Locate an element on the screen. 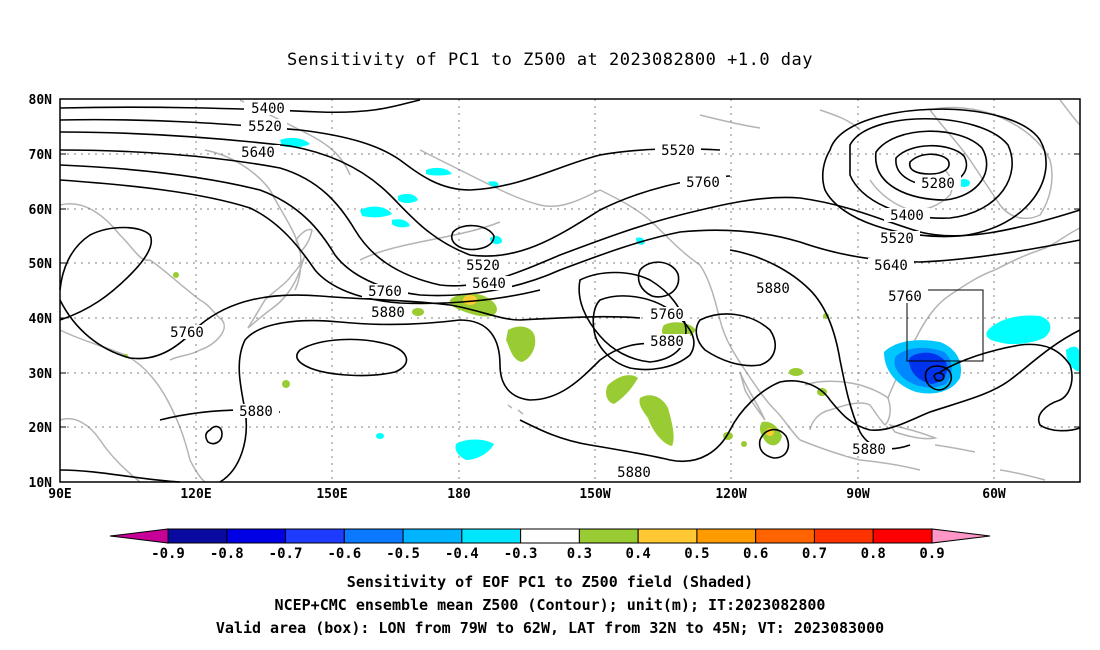 The image size is (1100, 650). colorbar-label: -0.8 is located at coordinates (227, 553).